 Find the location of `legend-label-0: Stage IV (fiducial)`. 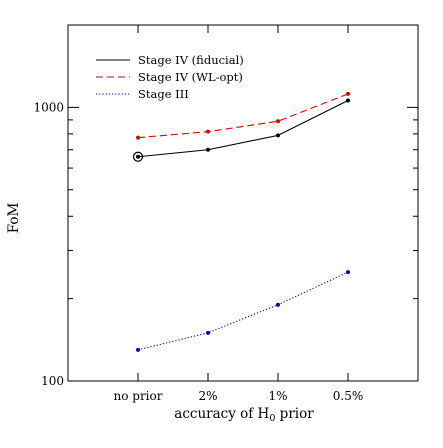

legend-label-0: Stage IV (fiducial) is located at coordinates (191, 60).